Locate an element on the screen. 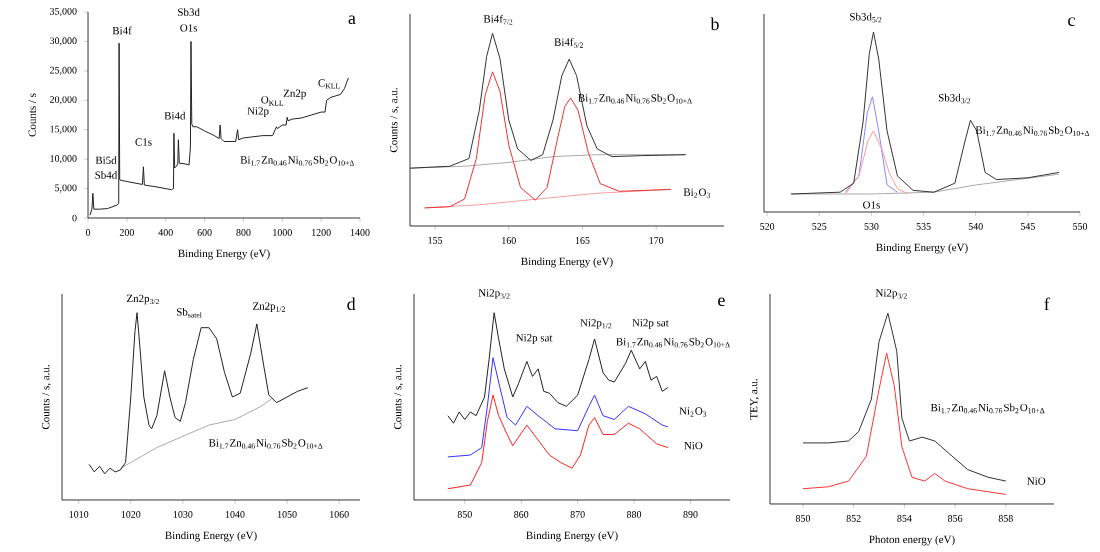  annotation: a is located at coordinates (352, 20).